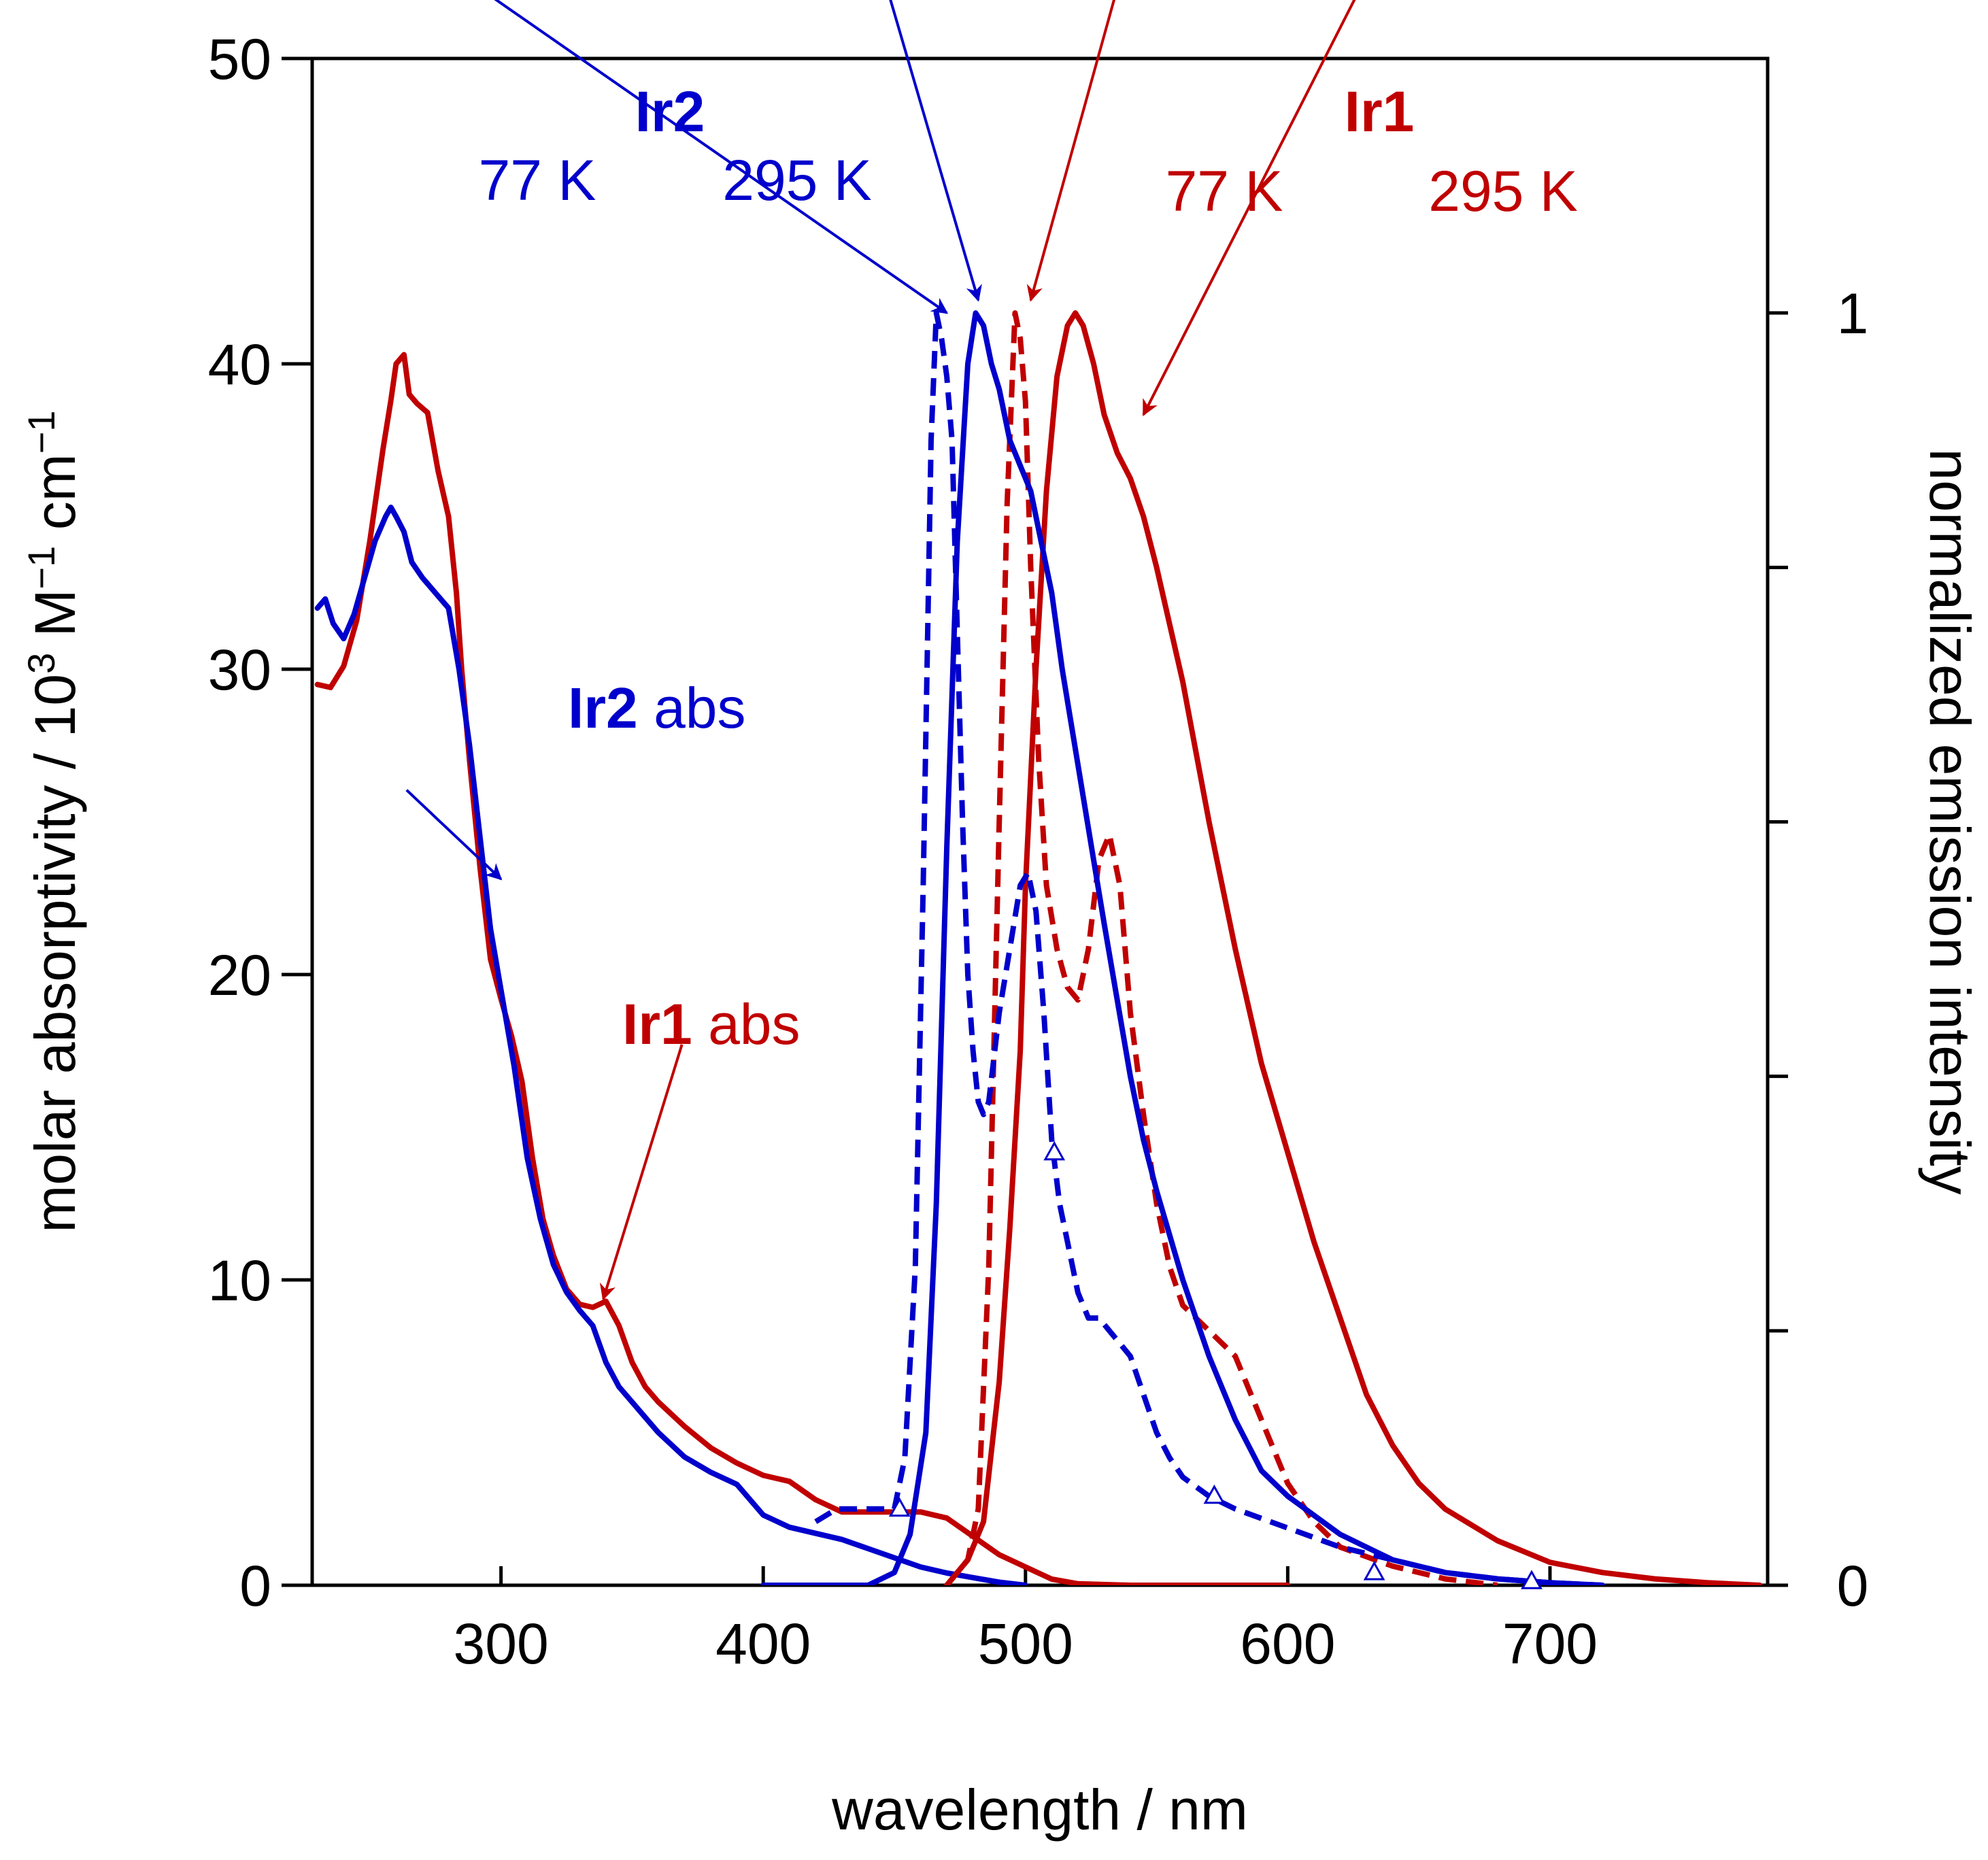 Image resolution: width=1988 pixels, height=1860 pixels. I want to click on ir1-abs-label: Ir1 abs, so click(711, 1024).